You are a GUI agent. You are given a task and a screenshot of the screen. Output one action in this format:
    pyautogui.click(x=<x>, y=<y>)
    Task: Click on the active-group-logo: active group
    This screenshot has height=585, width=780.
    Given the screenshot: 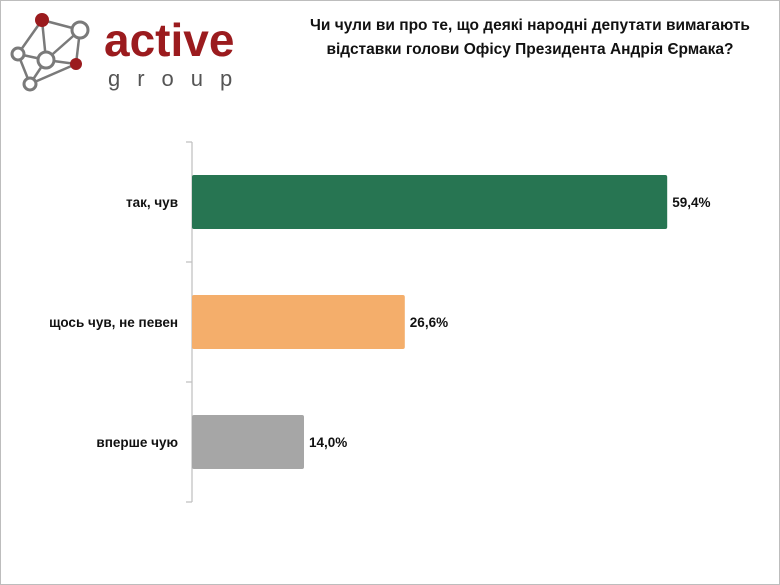 What is the action you would take?
    pyautogui.click(x=129, y=52)
    